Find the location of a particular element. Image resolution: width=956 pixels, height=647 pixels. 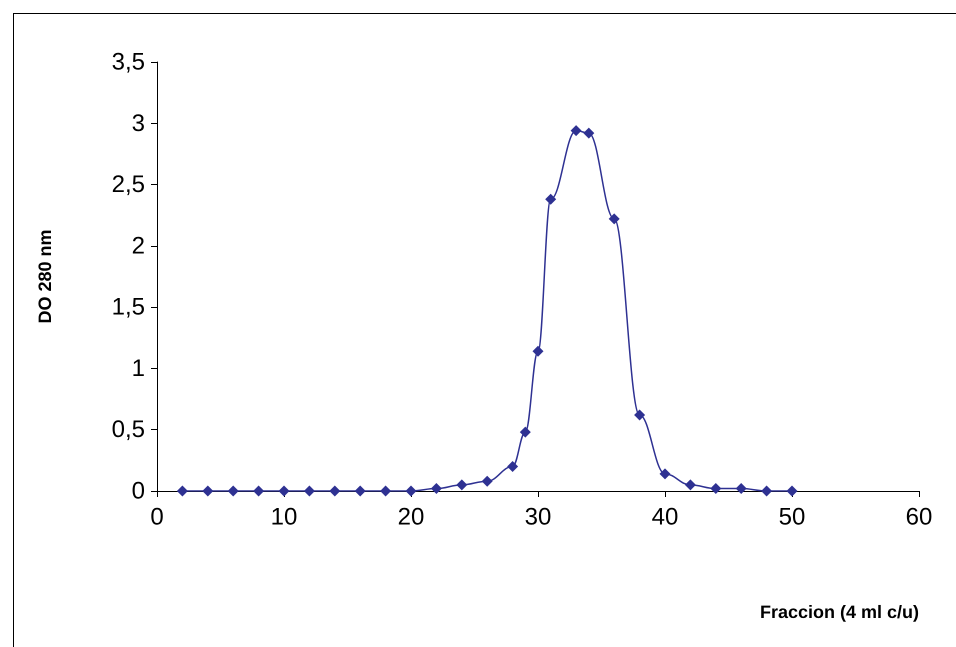

y-tick-label: 1,5 is located at coordinates (128, 307).